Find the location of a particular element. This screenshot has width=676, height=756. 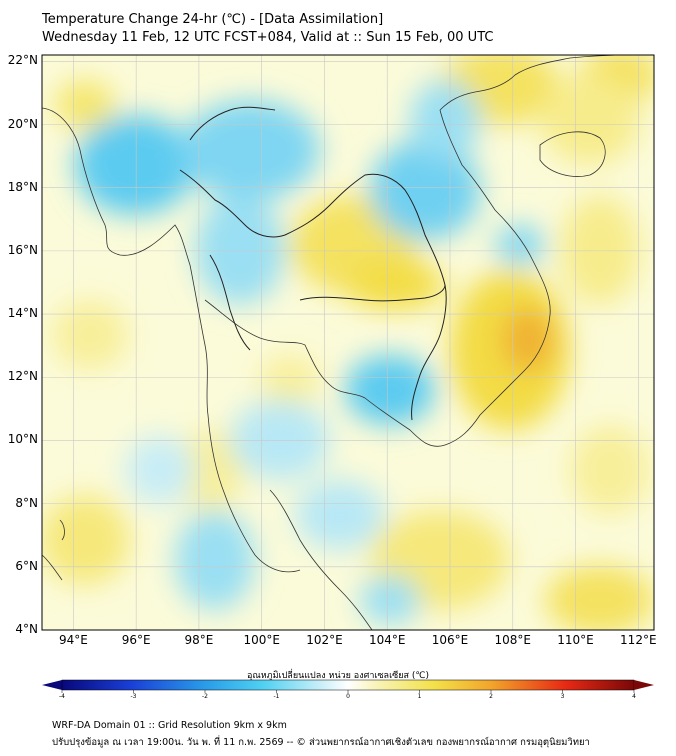

colorbar-tick-label: 2 is located at coordinates (491, 696).